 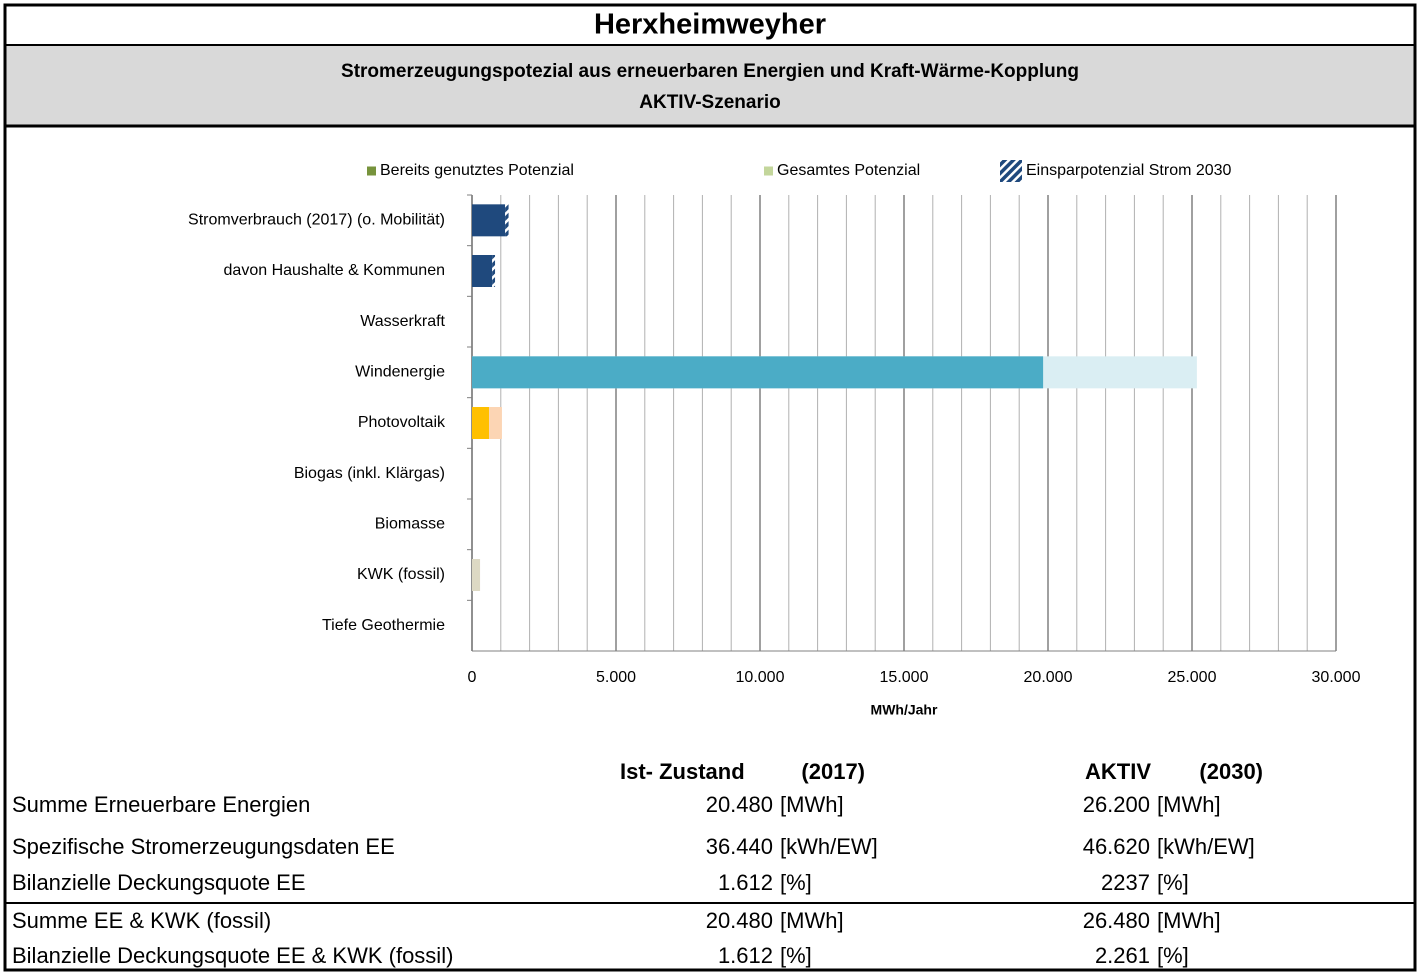 What do you see at coordinates (141, 920) in the screenshot?
I see `table-cell: Summe EE & KWK (fossil)` at bounding box center [141, 920].